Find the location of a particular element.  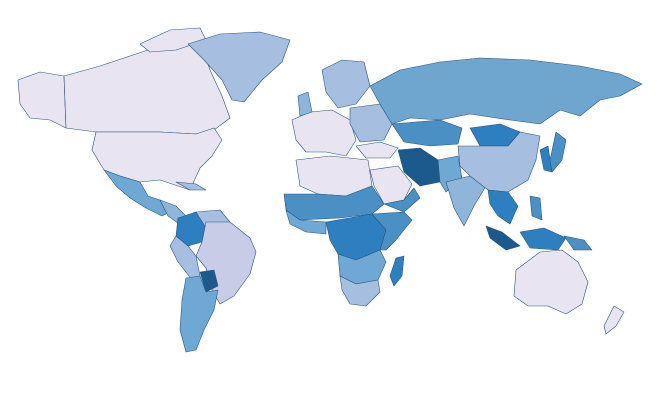

indochina is located at coordinates (503, 207).